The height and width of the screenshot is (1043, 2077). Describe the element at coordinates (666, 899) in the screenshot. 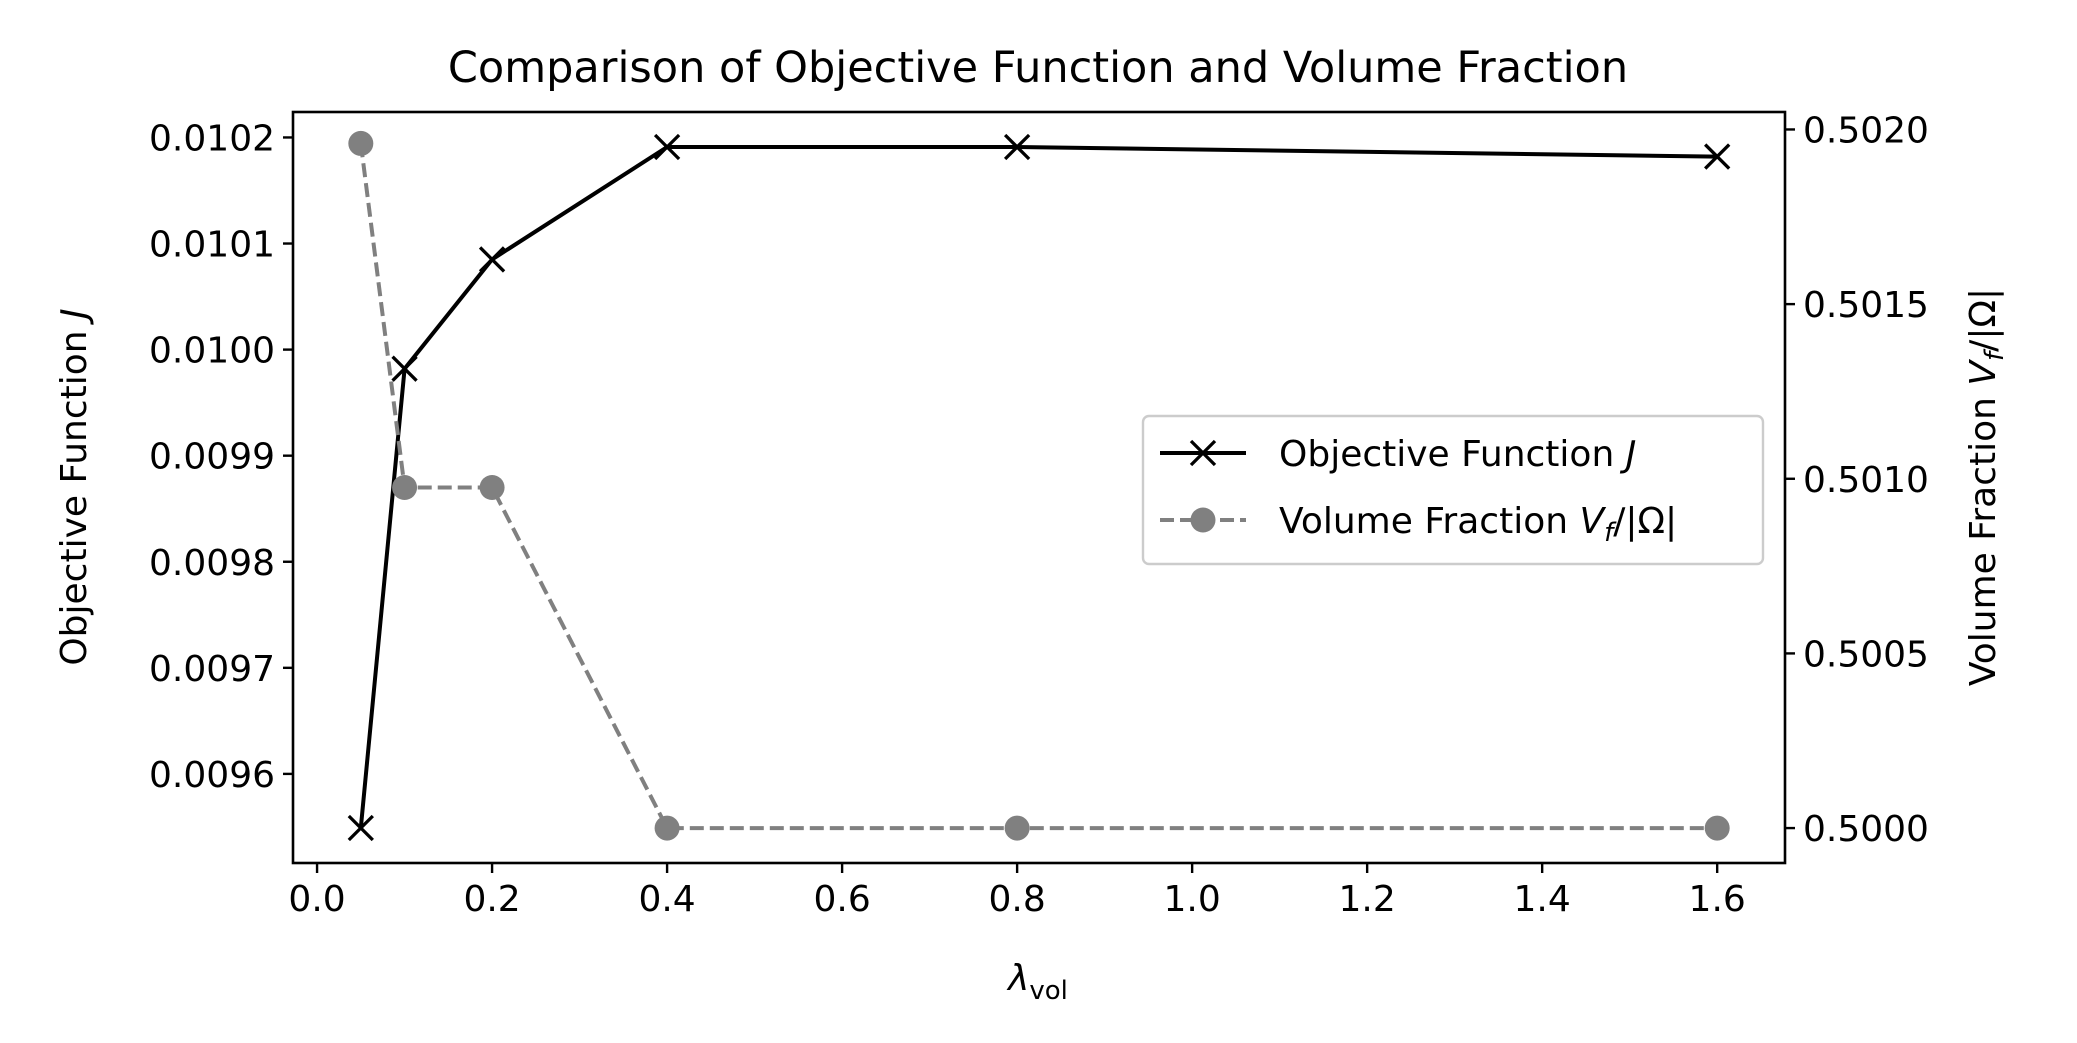

I see `x-tick-label: 0.4` at that location.